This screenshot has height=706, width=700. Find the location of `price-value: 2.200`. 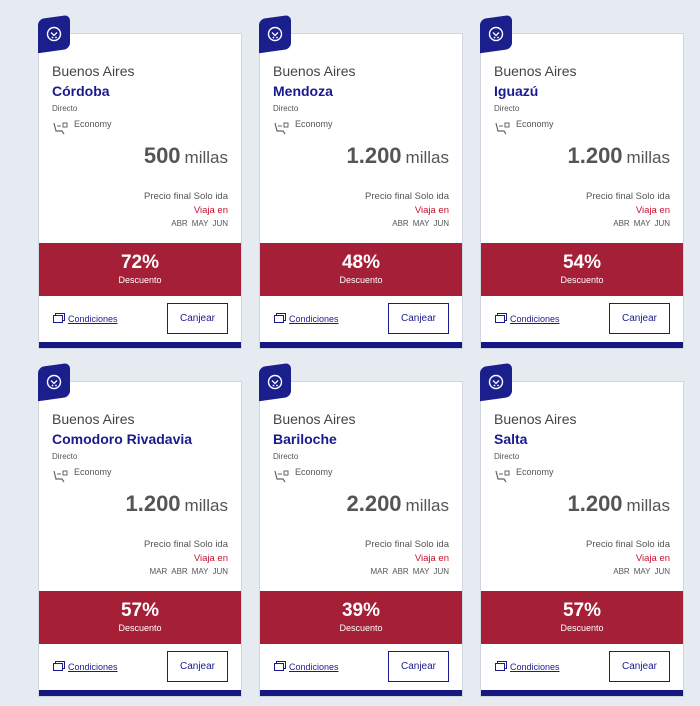

price-value: 2.200 is located at coordinates (374, 503).